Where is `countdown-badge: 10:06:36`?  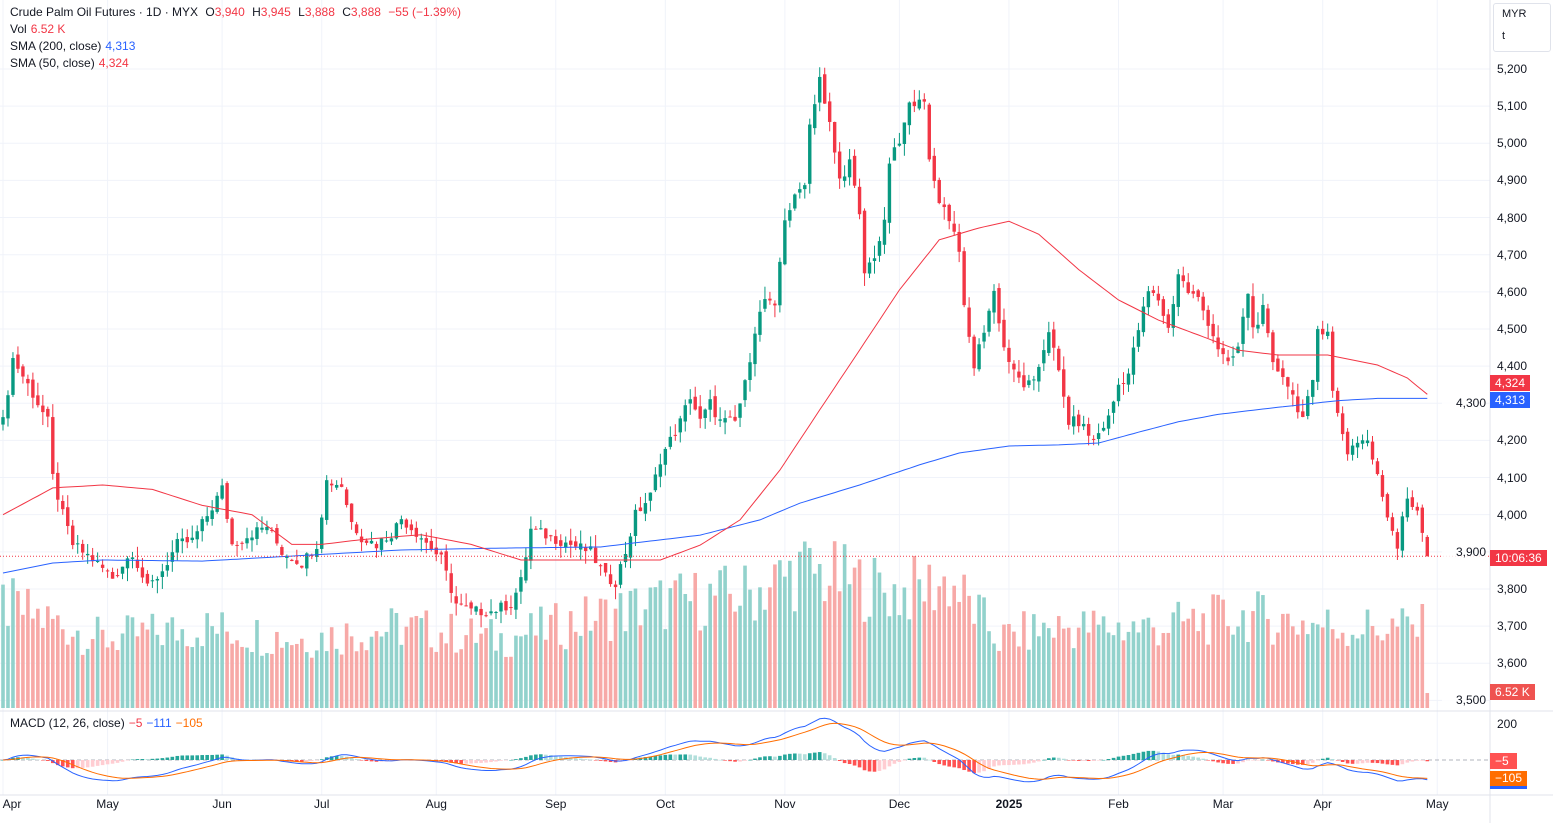 countdown-badge: 10:06:36 is located at coordinates (1518, 558).